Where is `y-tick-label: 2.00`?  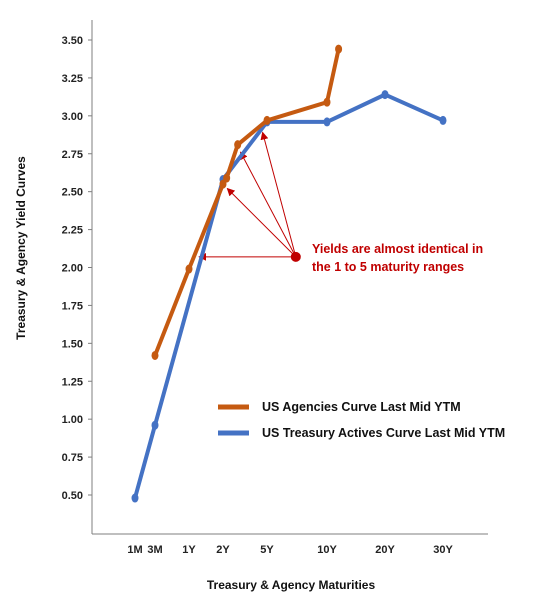
y-tick-label: 2.00 is located at coordinates (72, 269).